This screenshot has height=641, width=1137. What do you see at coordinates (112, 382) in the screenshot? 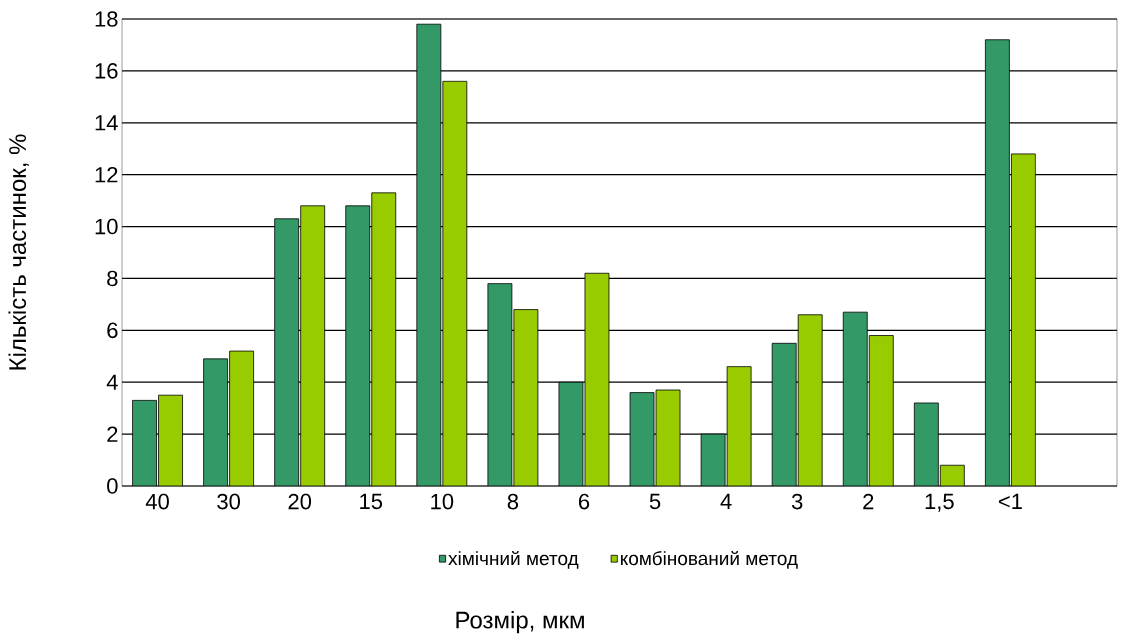
I see `y-tick-label: 4` at bounding box center [112, 382].